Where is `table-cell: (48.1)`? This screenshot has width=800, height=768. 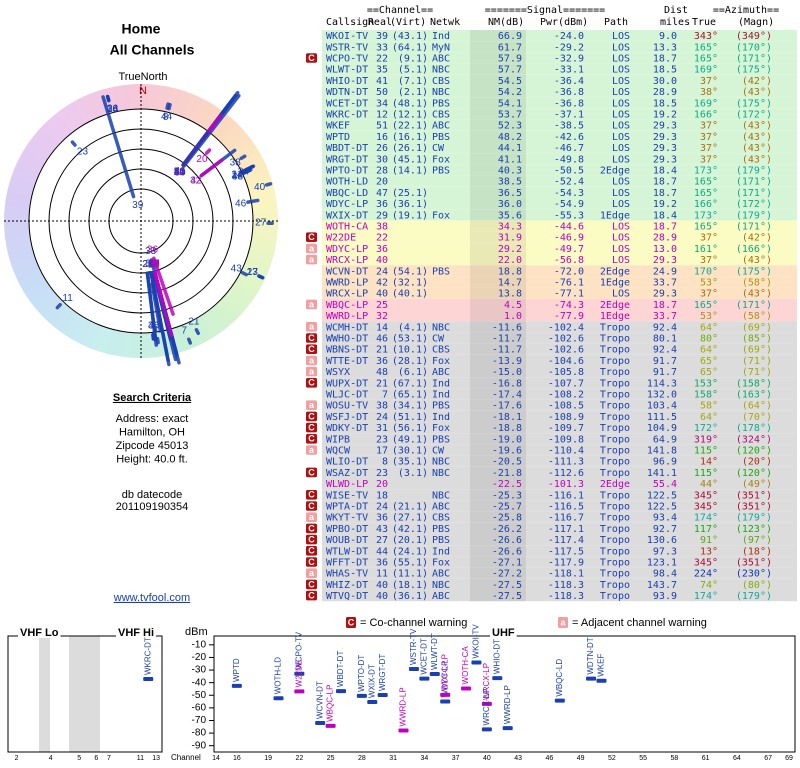 table-cell: (48.1) is located at coordinates (410, 103).